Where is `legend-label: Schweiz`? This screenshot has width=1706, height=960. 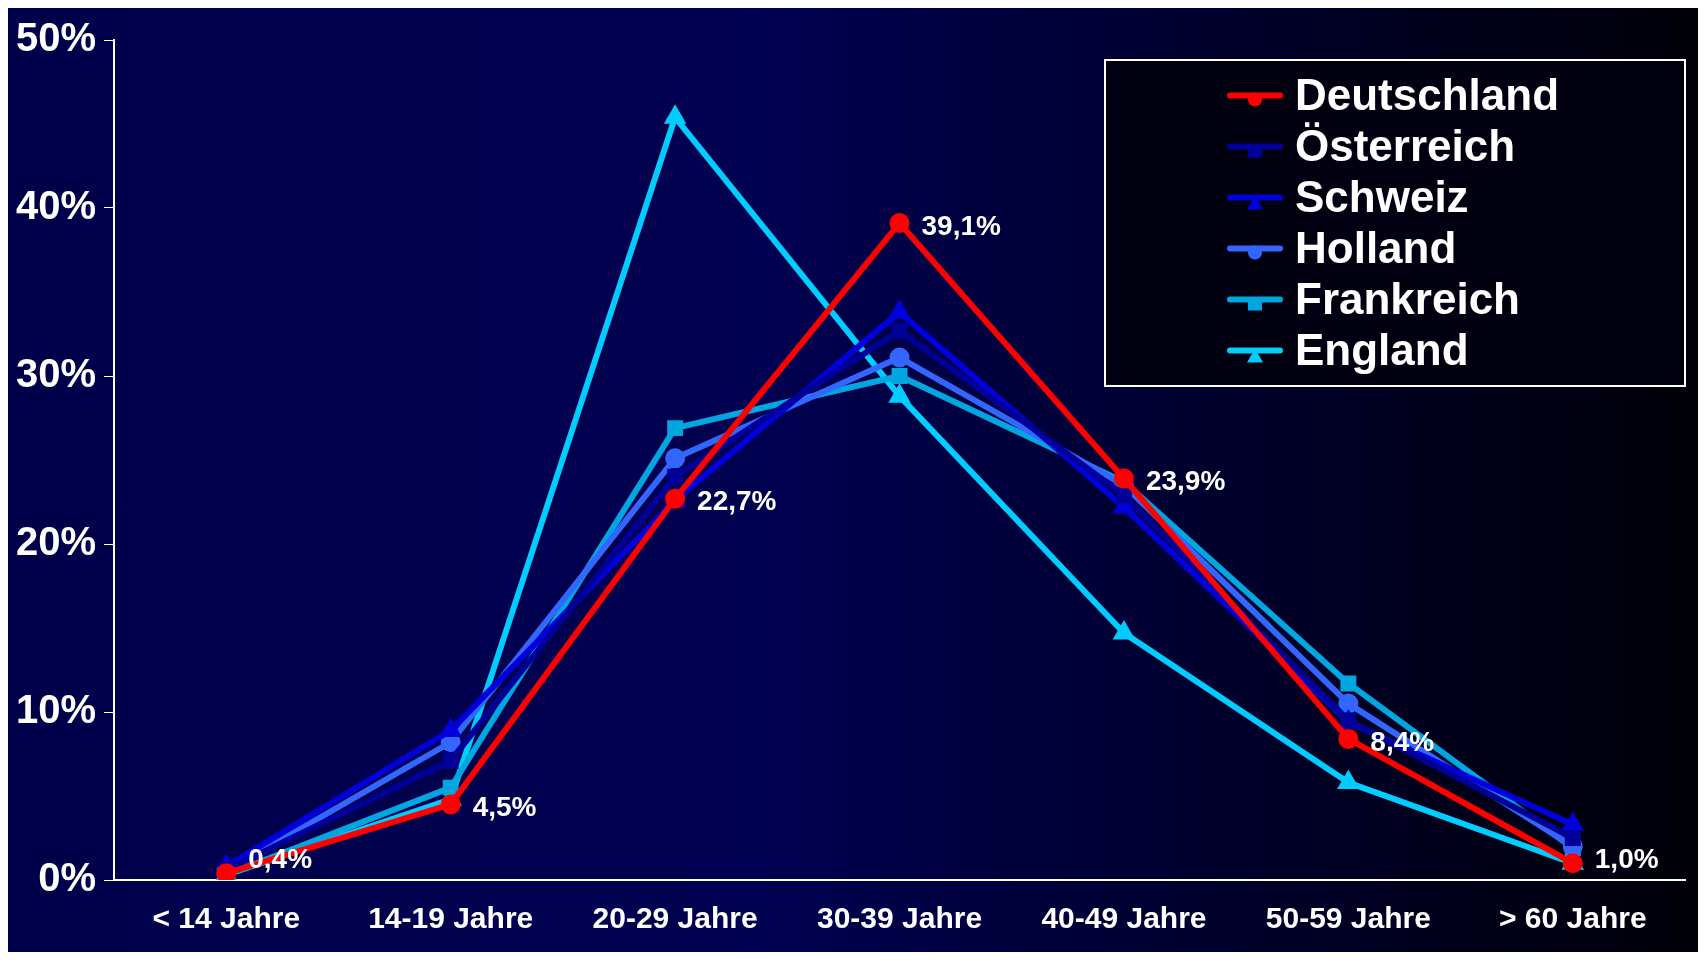
legend-label: Schweiz is located at coordinates (1382, 196).